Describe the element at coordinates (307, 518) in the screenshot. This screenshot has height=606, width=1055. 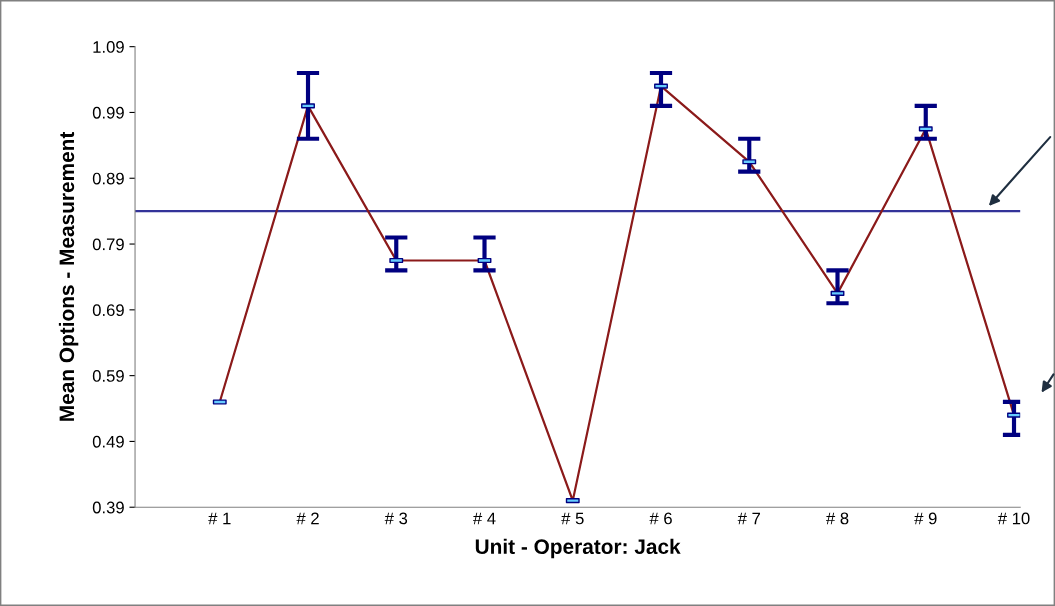
I see `x-tick-label: # 2` at that location.